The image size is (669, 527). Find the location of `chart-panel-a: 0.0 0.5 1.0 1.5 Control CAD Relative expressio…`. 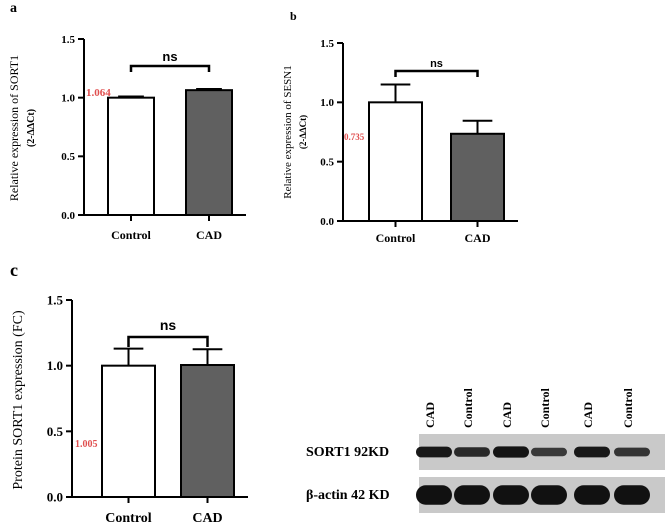

chart-panel-a: 0.0 0.5 1.0 1.5 Control CAD Relative expressio… is located at coordinates (126, 138).